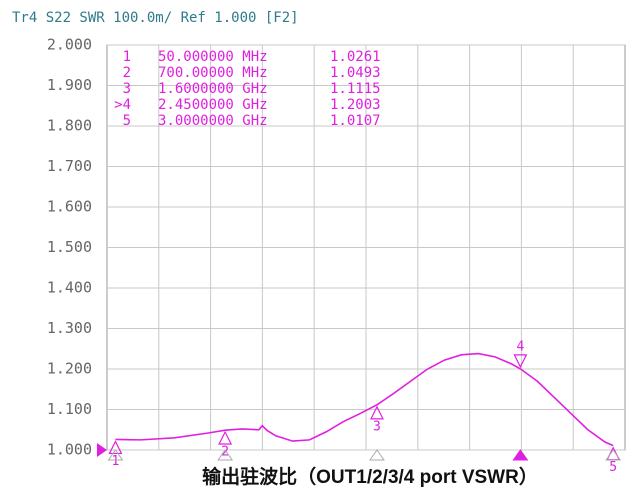 This screenshot has width=643, height=499. Describe the element at coordinates (213, 121) in the screenshot. I see `marker-frequency: 3.0000000 GHz` at that location.